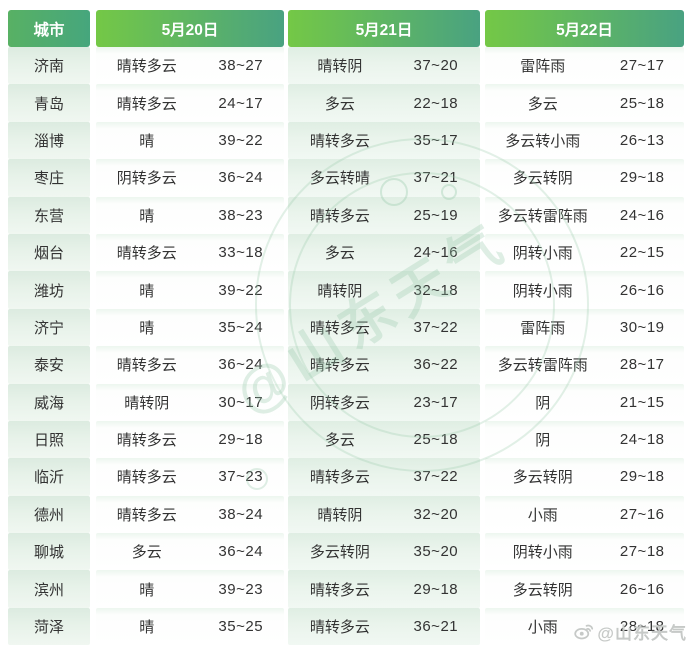 Image resolution: width=690 pixels, height=653 pixels. I want to click on city-name: 威海, so click(48, 403).